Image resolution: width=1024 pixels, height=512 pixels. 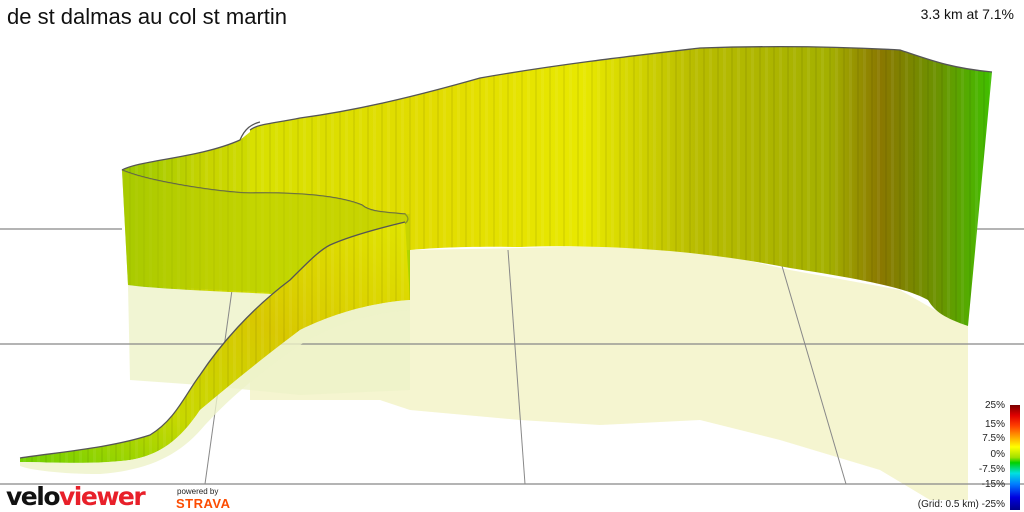 I want to click on legend-label-neg-25: -25%, so click(x=993, y=504).